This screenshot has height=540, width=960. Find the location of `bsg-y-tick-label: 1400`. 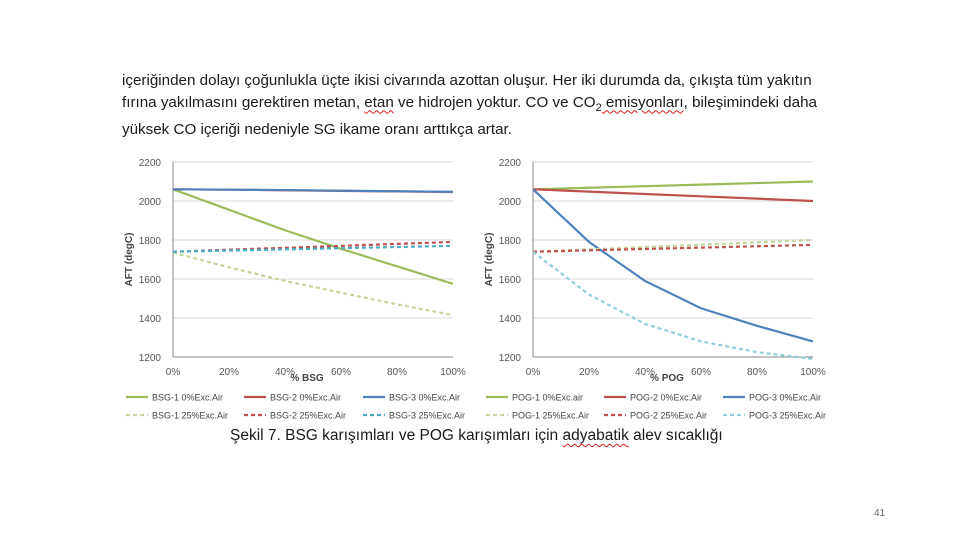

bsg-y-tick-label: 1400 is located at coordinates (150, 319).